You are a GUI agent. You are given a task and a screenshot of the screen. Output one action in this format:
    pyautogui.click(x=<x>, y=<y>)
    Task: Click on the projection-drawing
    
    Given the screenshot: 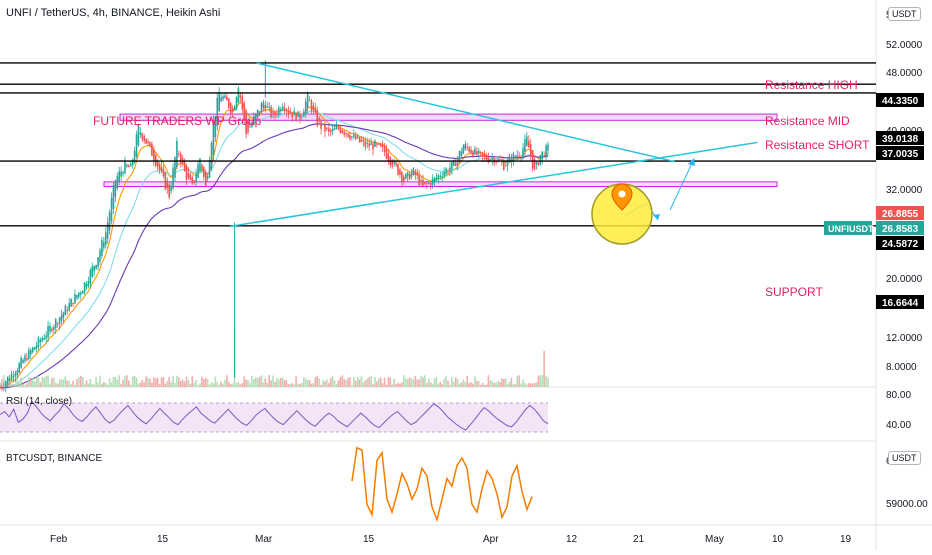 What is the action you would take?
    pyautogui.click(x=643, y=201)
    